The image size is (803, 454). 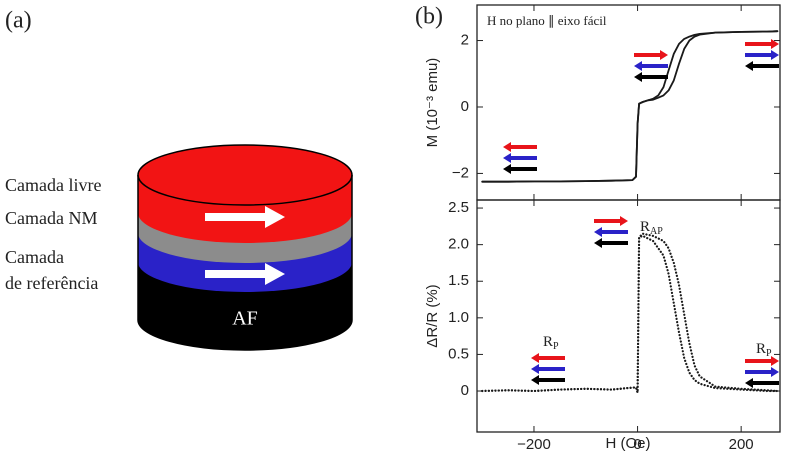 I want to click on reference-arrow, so click(x=245, y=274).